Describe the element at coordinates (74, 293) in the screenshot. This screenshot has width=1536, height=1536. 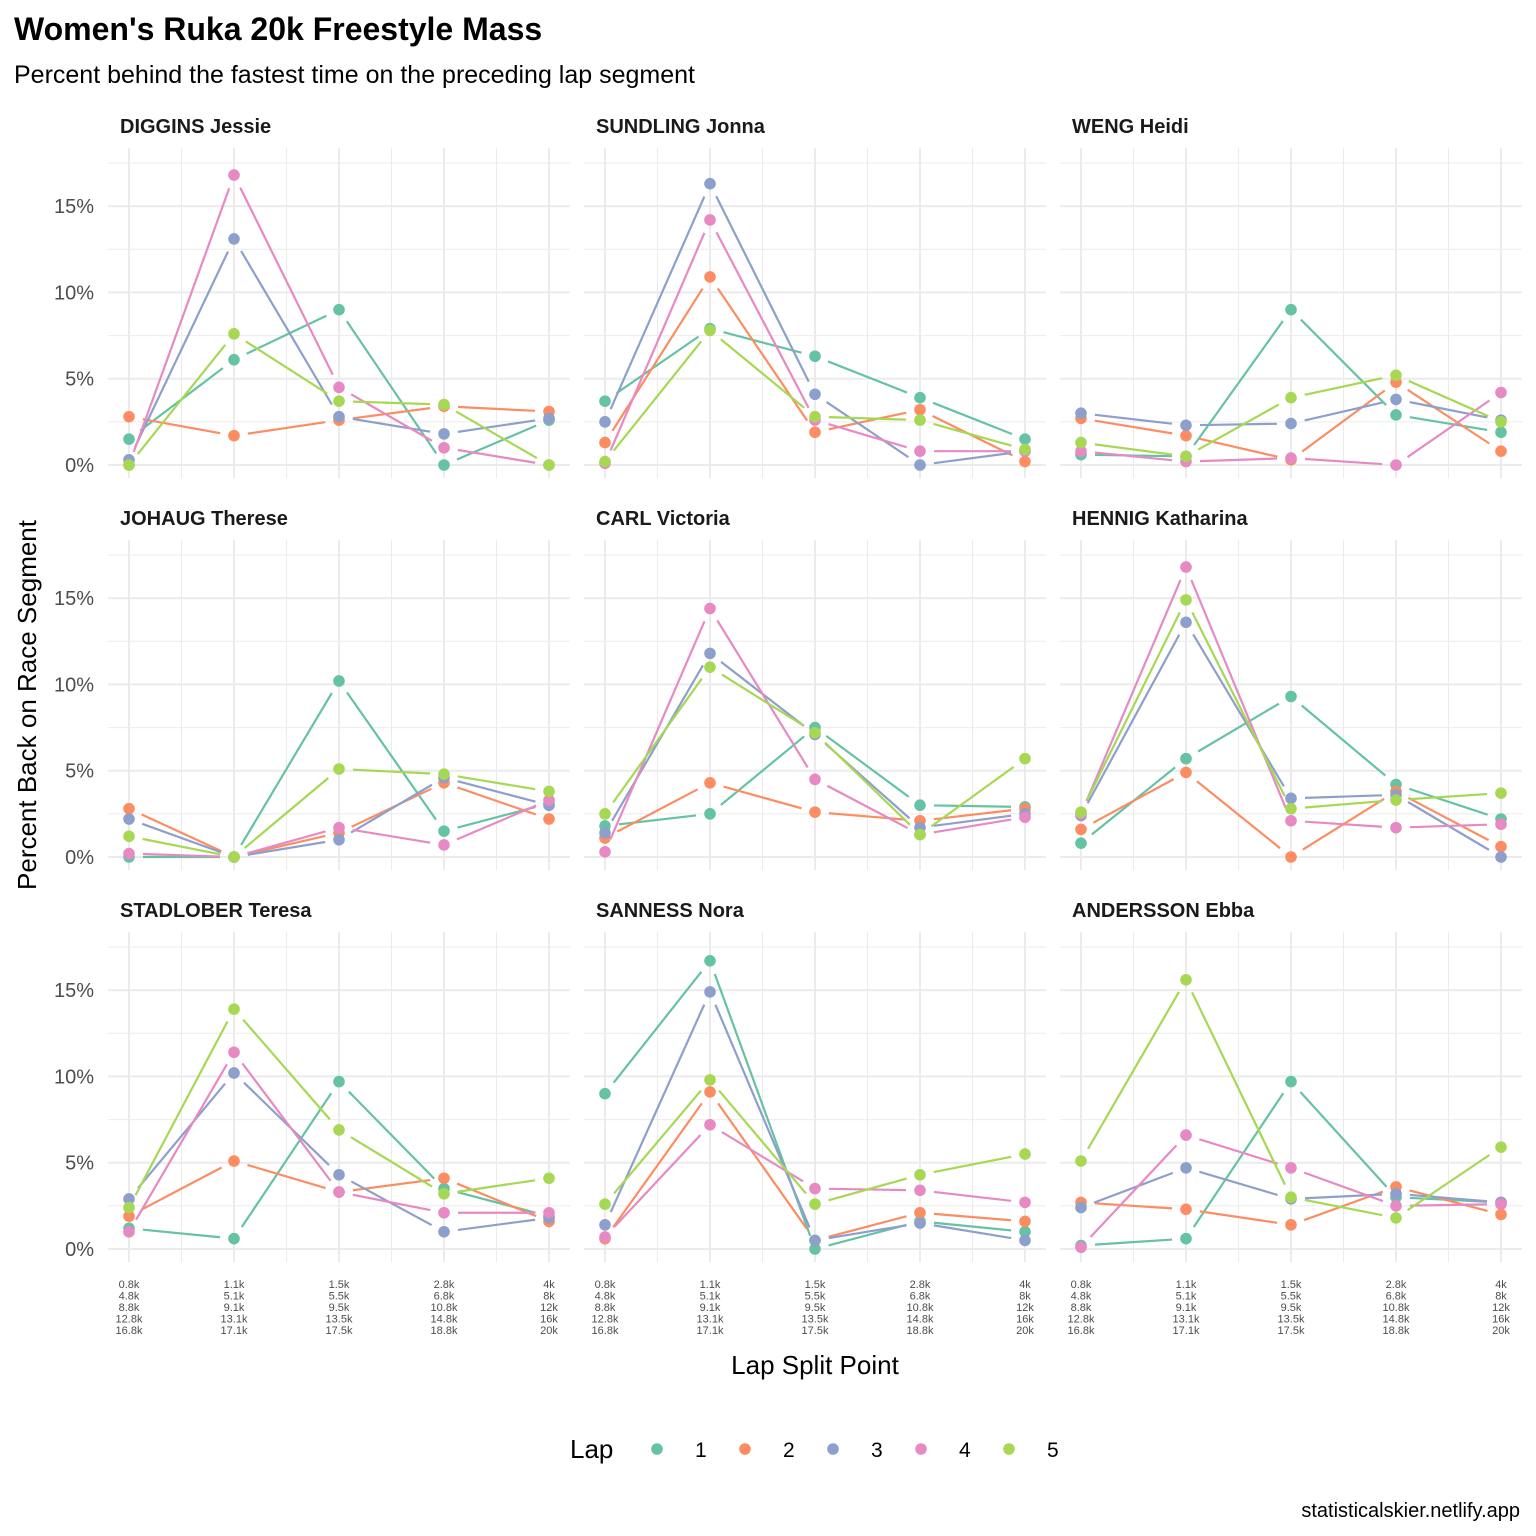
I see `y-tick-label: 10%` at that location.